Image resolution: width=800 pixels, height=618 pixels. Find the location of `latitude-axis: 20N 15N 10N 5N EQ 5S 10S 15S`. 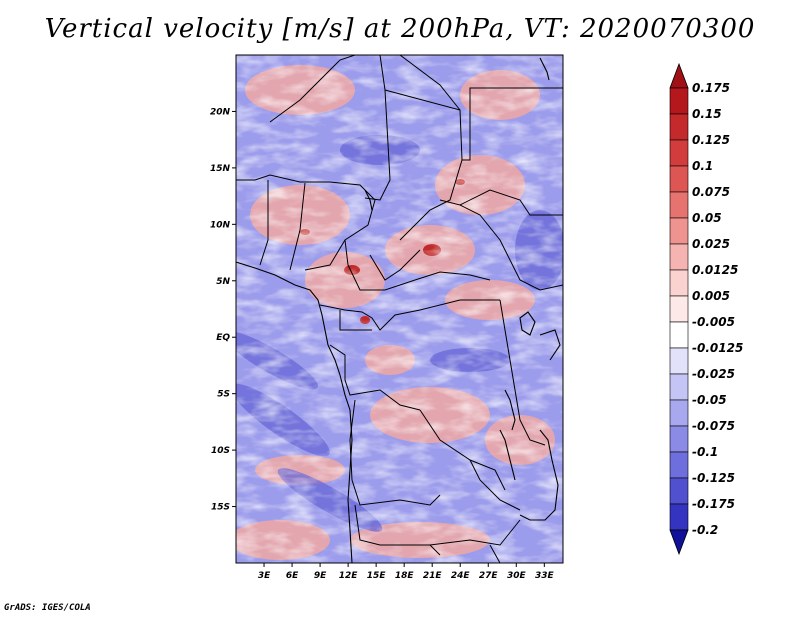

latitude-axis: 20N 15N 10N 5N EQ 5S 10S 15S is located at coordinates (223, 310).